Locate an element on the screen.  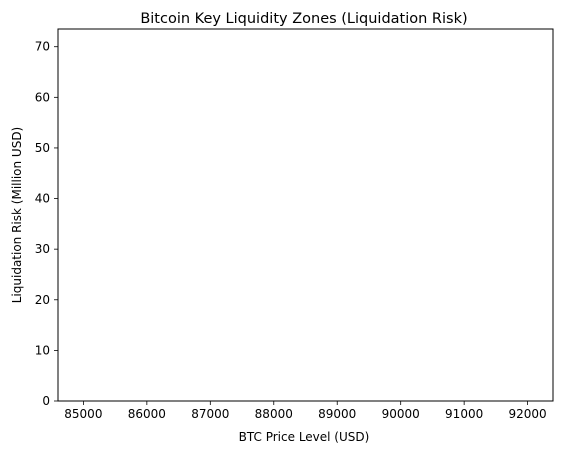
x-tick-label: 88000 is located at coordinates (274, 414).